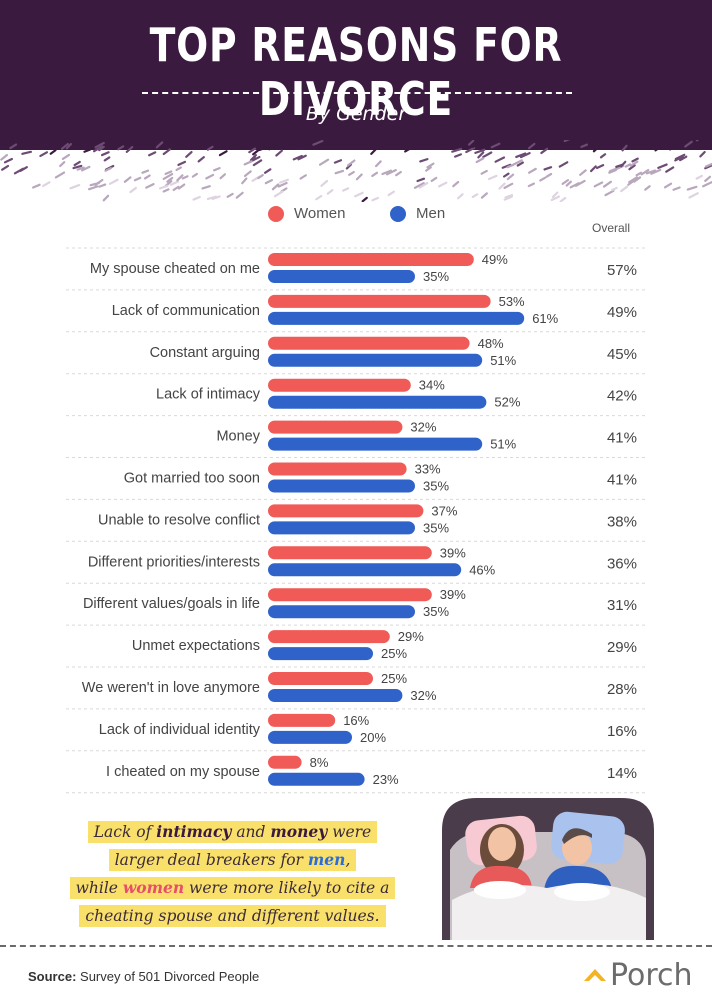 Image resolution: width=712 pixels, height=1008 pixels. Describe the element at coordinates (356, 946) in the screenshot. I see `footer-divider` at that location.